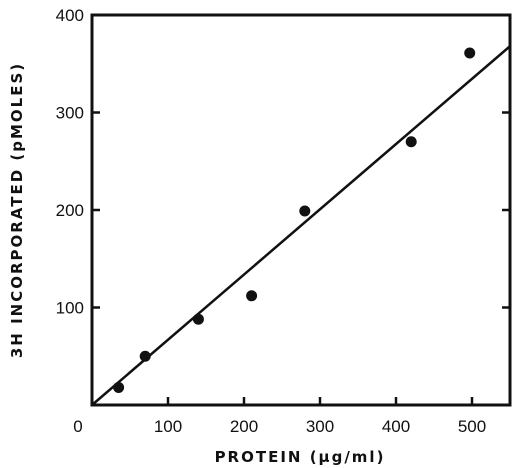  Describe the element at coordinates (77, 426) in the screenshot. I see `x-tick-label: 0` at that location.